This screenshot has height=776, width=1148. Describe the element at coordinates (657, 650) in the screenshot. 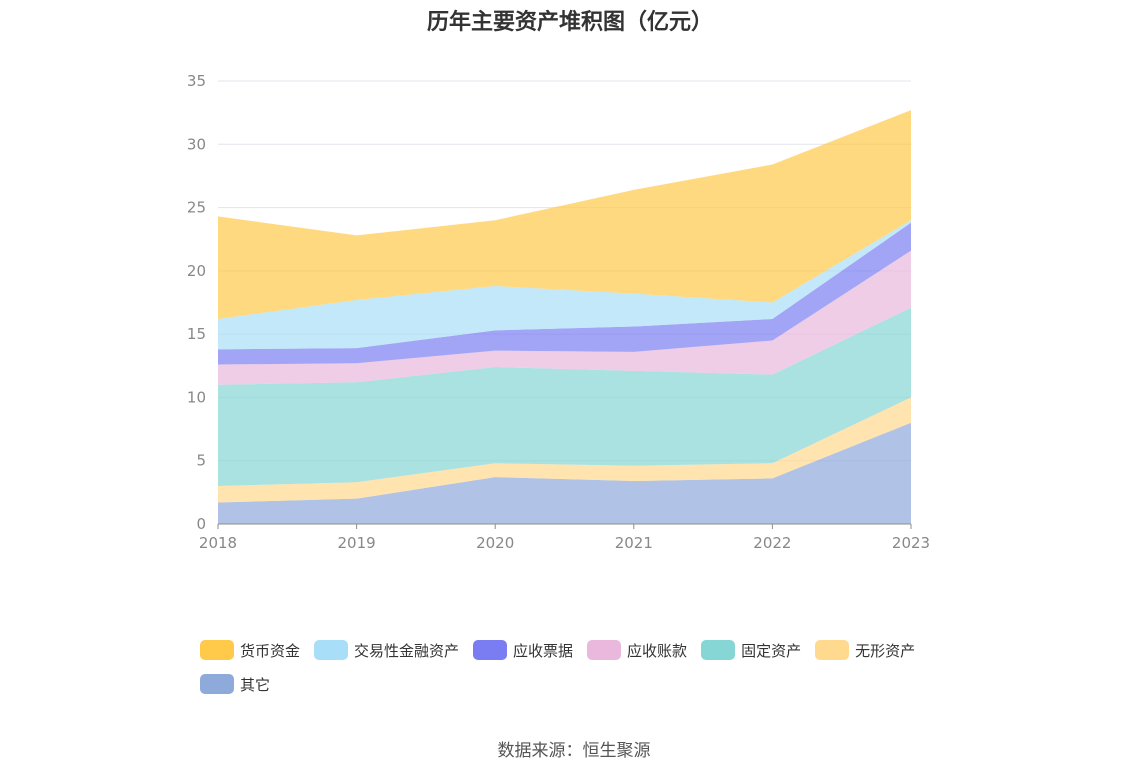

I see `legend-label: 应收账款` at that location.